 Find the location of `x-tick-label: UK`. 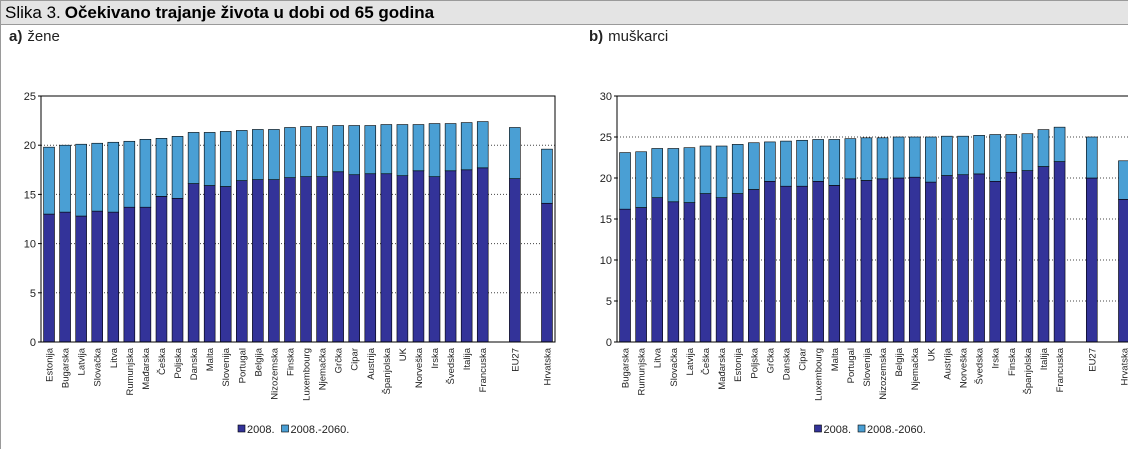

x-tick-label: UK is located at coordinates (403, 354).